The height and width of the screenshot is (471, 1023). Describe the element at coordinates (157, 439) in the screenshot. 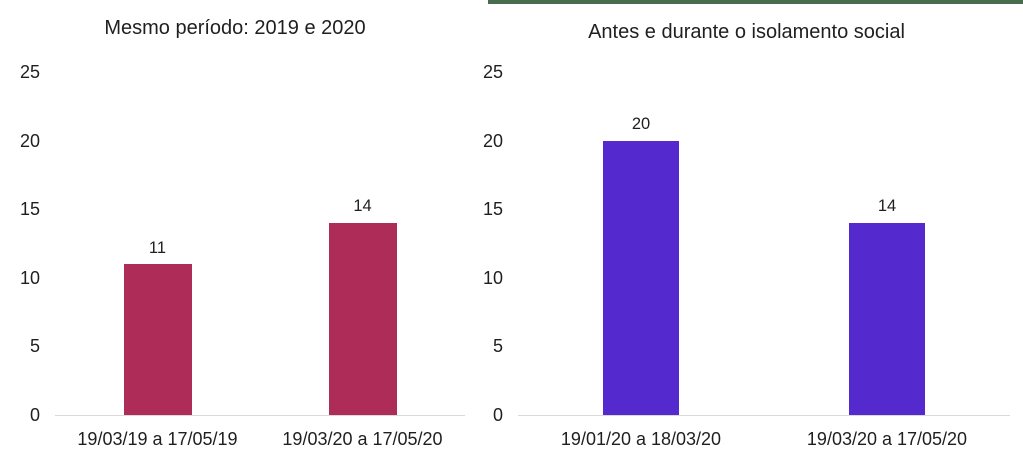

I see `x-axis-category-label: 19/03/19 a 17/05/19` at that location.